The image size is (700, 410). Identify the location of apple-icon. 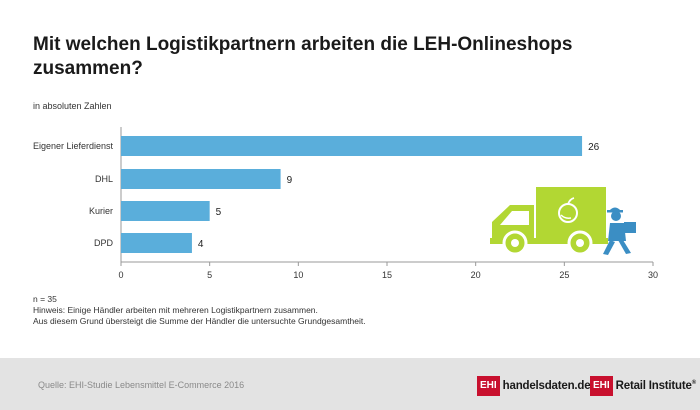
(568, 210).